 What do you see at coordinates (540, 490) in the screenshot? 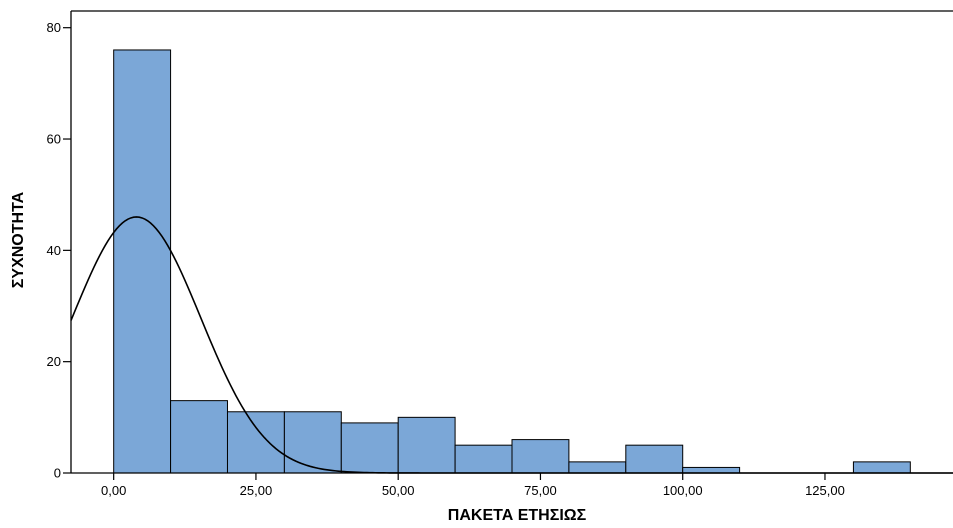
I see `x-tick-label: 75,00` at bounding box center [540, 490].